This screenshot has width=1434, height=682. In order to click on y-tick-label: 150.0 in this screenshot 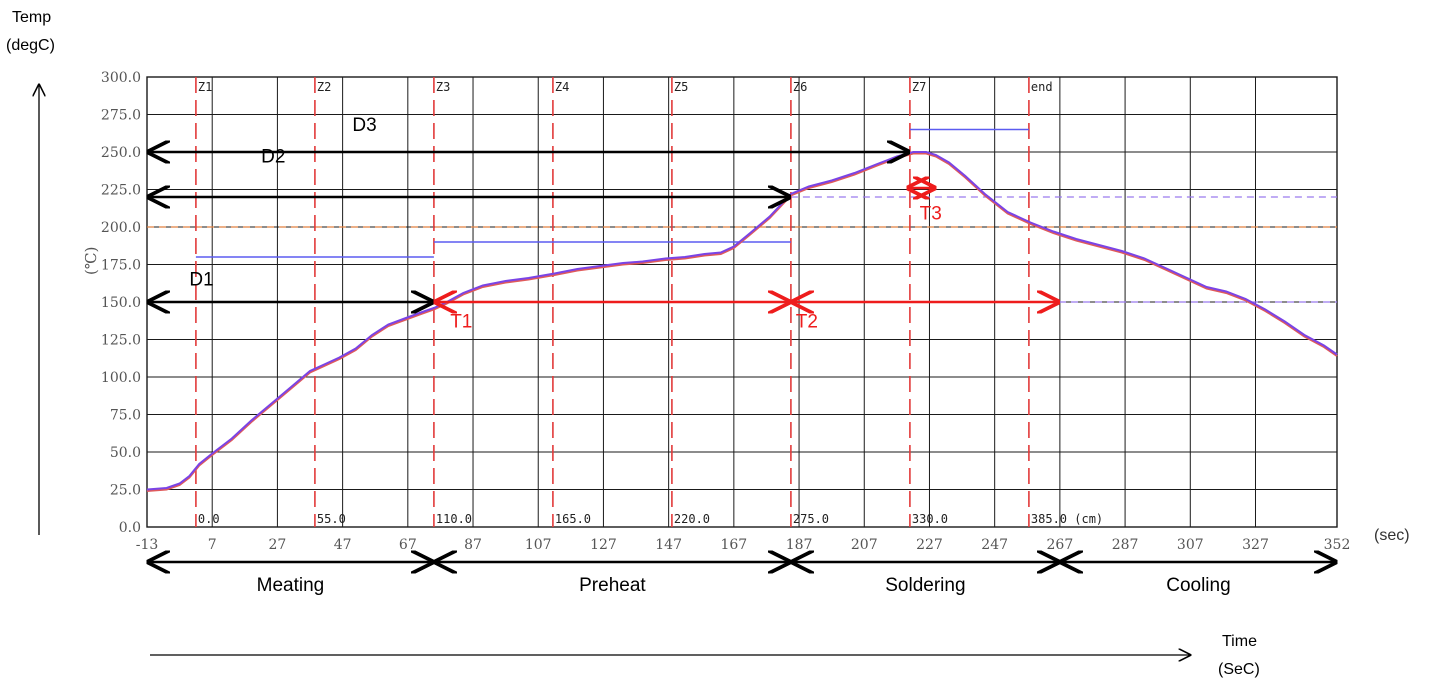, I will do `click(121, 303)`.